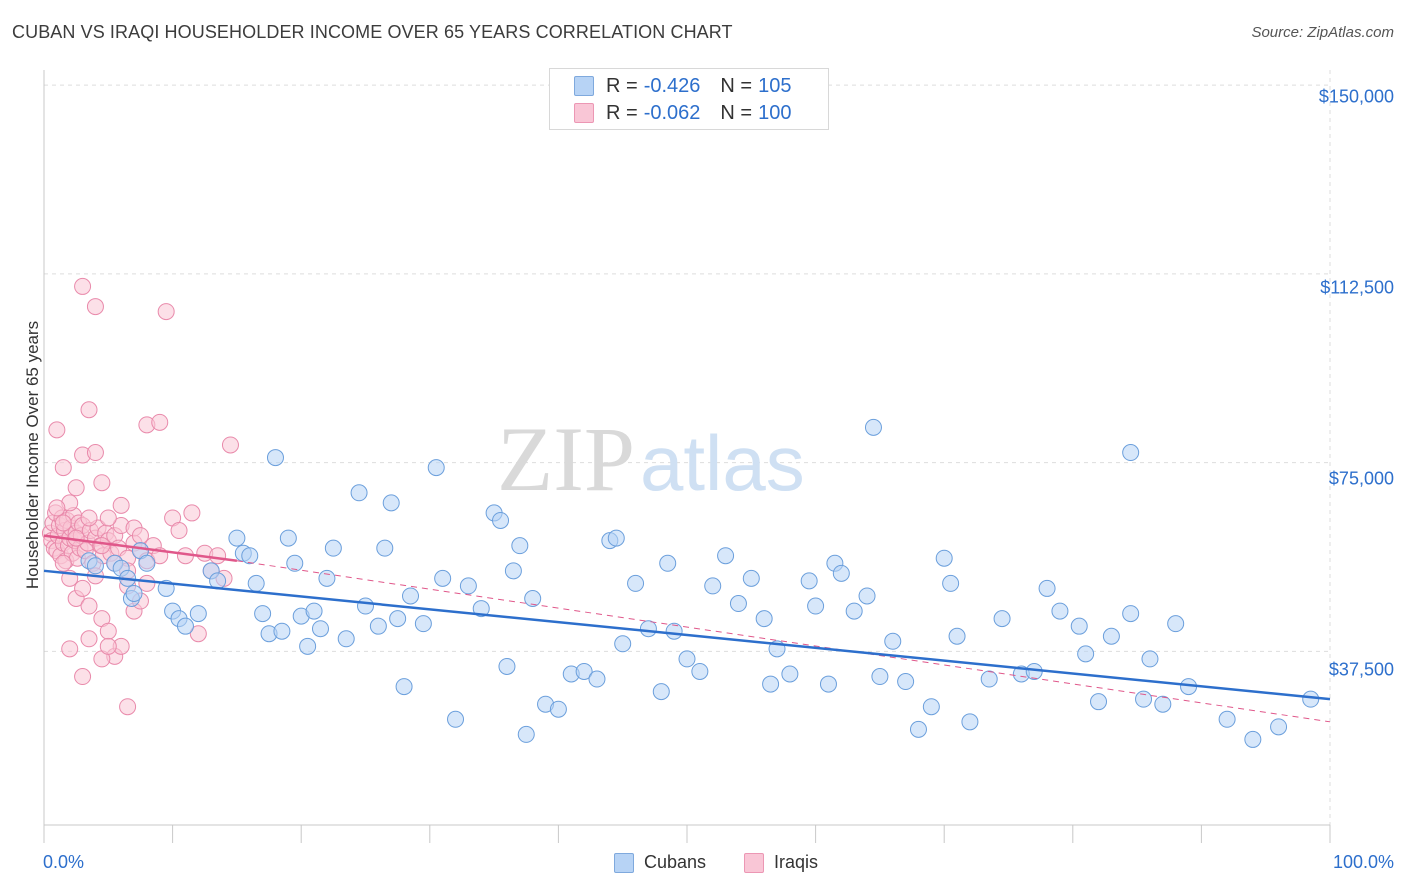 This screenshot has width=1406, height=892. I want to click on watermark: ZIP atlas, so click(651, 459).